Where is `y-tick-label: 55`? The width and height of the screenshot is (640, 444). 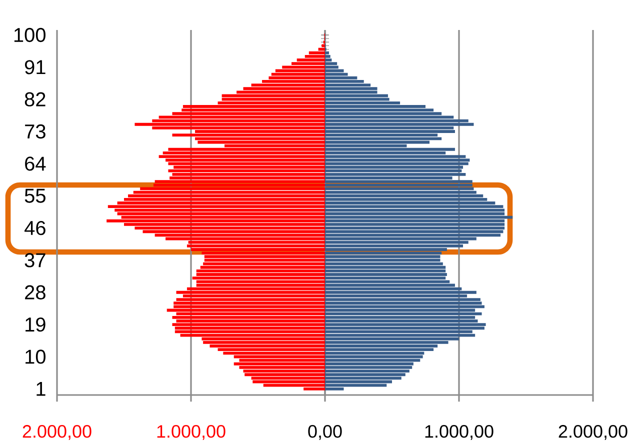
y-tick-label: 55 is located at coordinates (35, 195).